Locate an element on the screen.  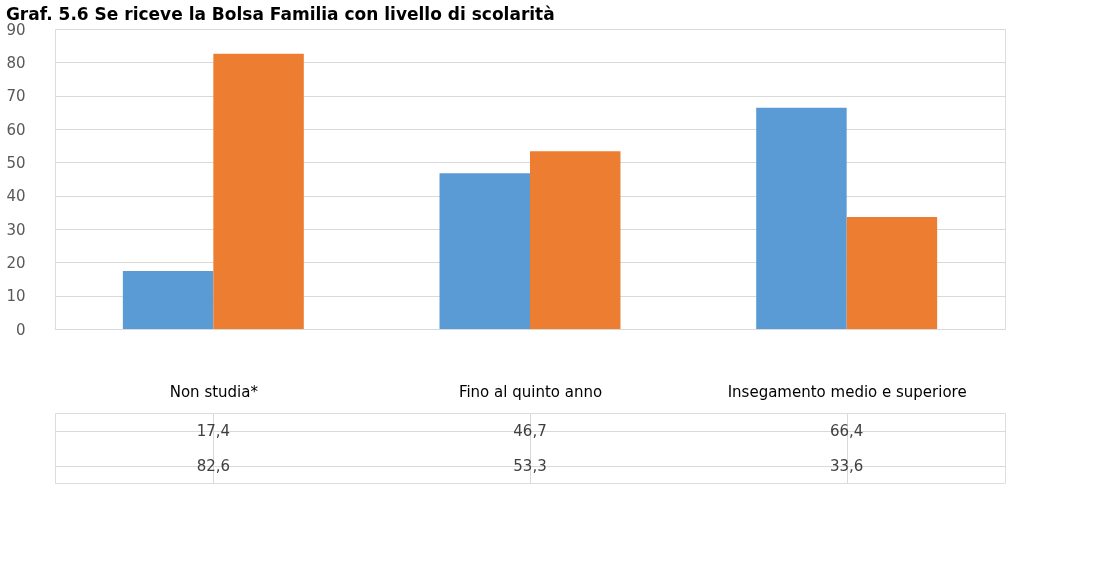
data-label: 53,3 is located at coordinates (530, 465).